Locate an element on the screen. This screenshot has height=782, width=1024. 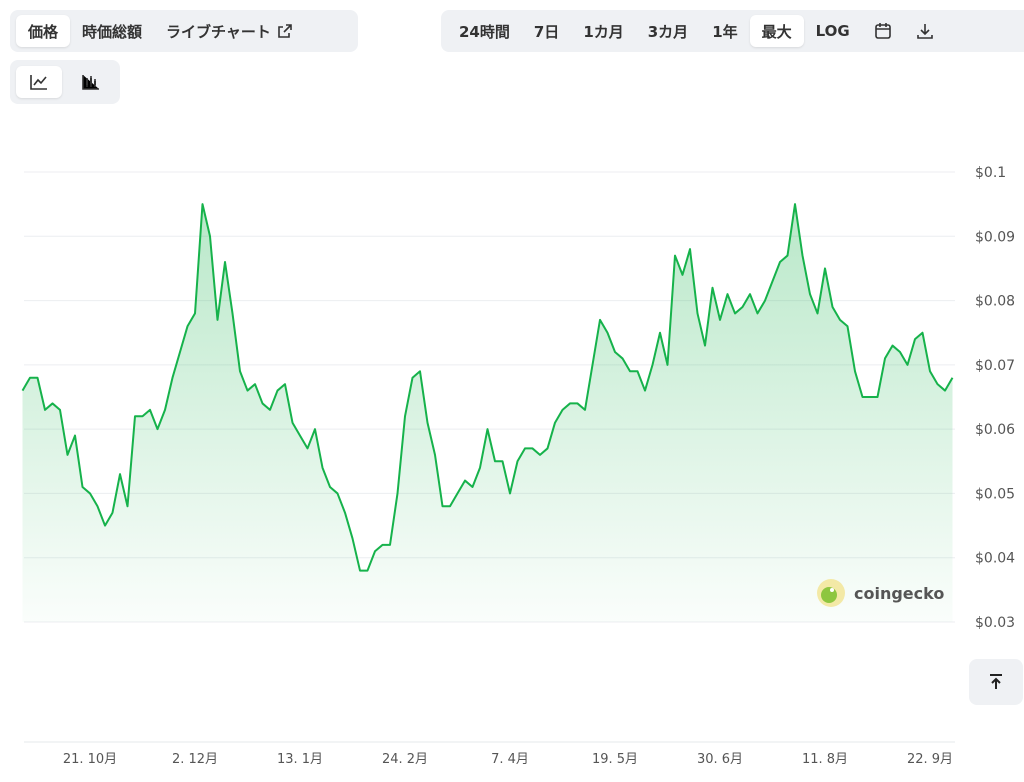
range-group: 24時間 7日 1カ月 3カ月 1年 最大 LOG is located at coordinates (732, 31).